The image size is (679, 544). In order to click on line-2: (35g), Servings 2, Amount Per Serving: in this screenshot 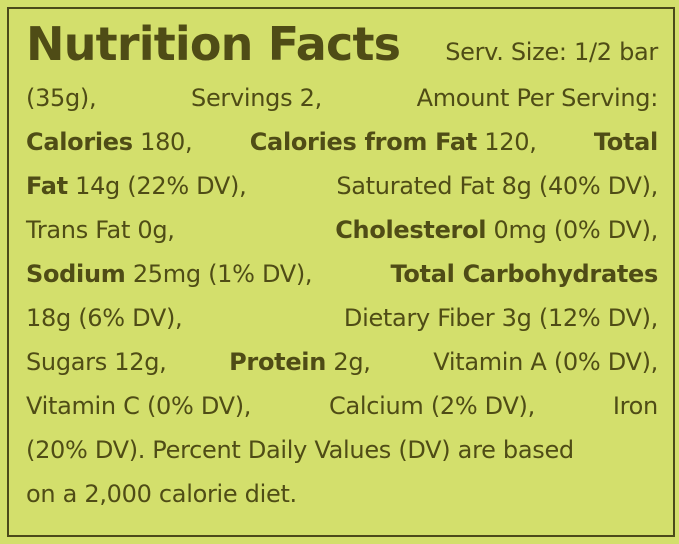, I will do `click(342, 98)`.